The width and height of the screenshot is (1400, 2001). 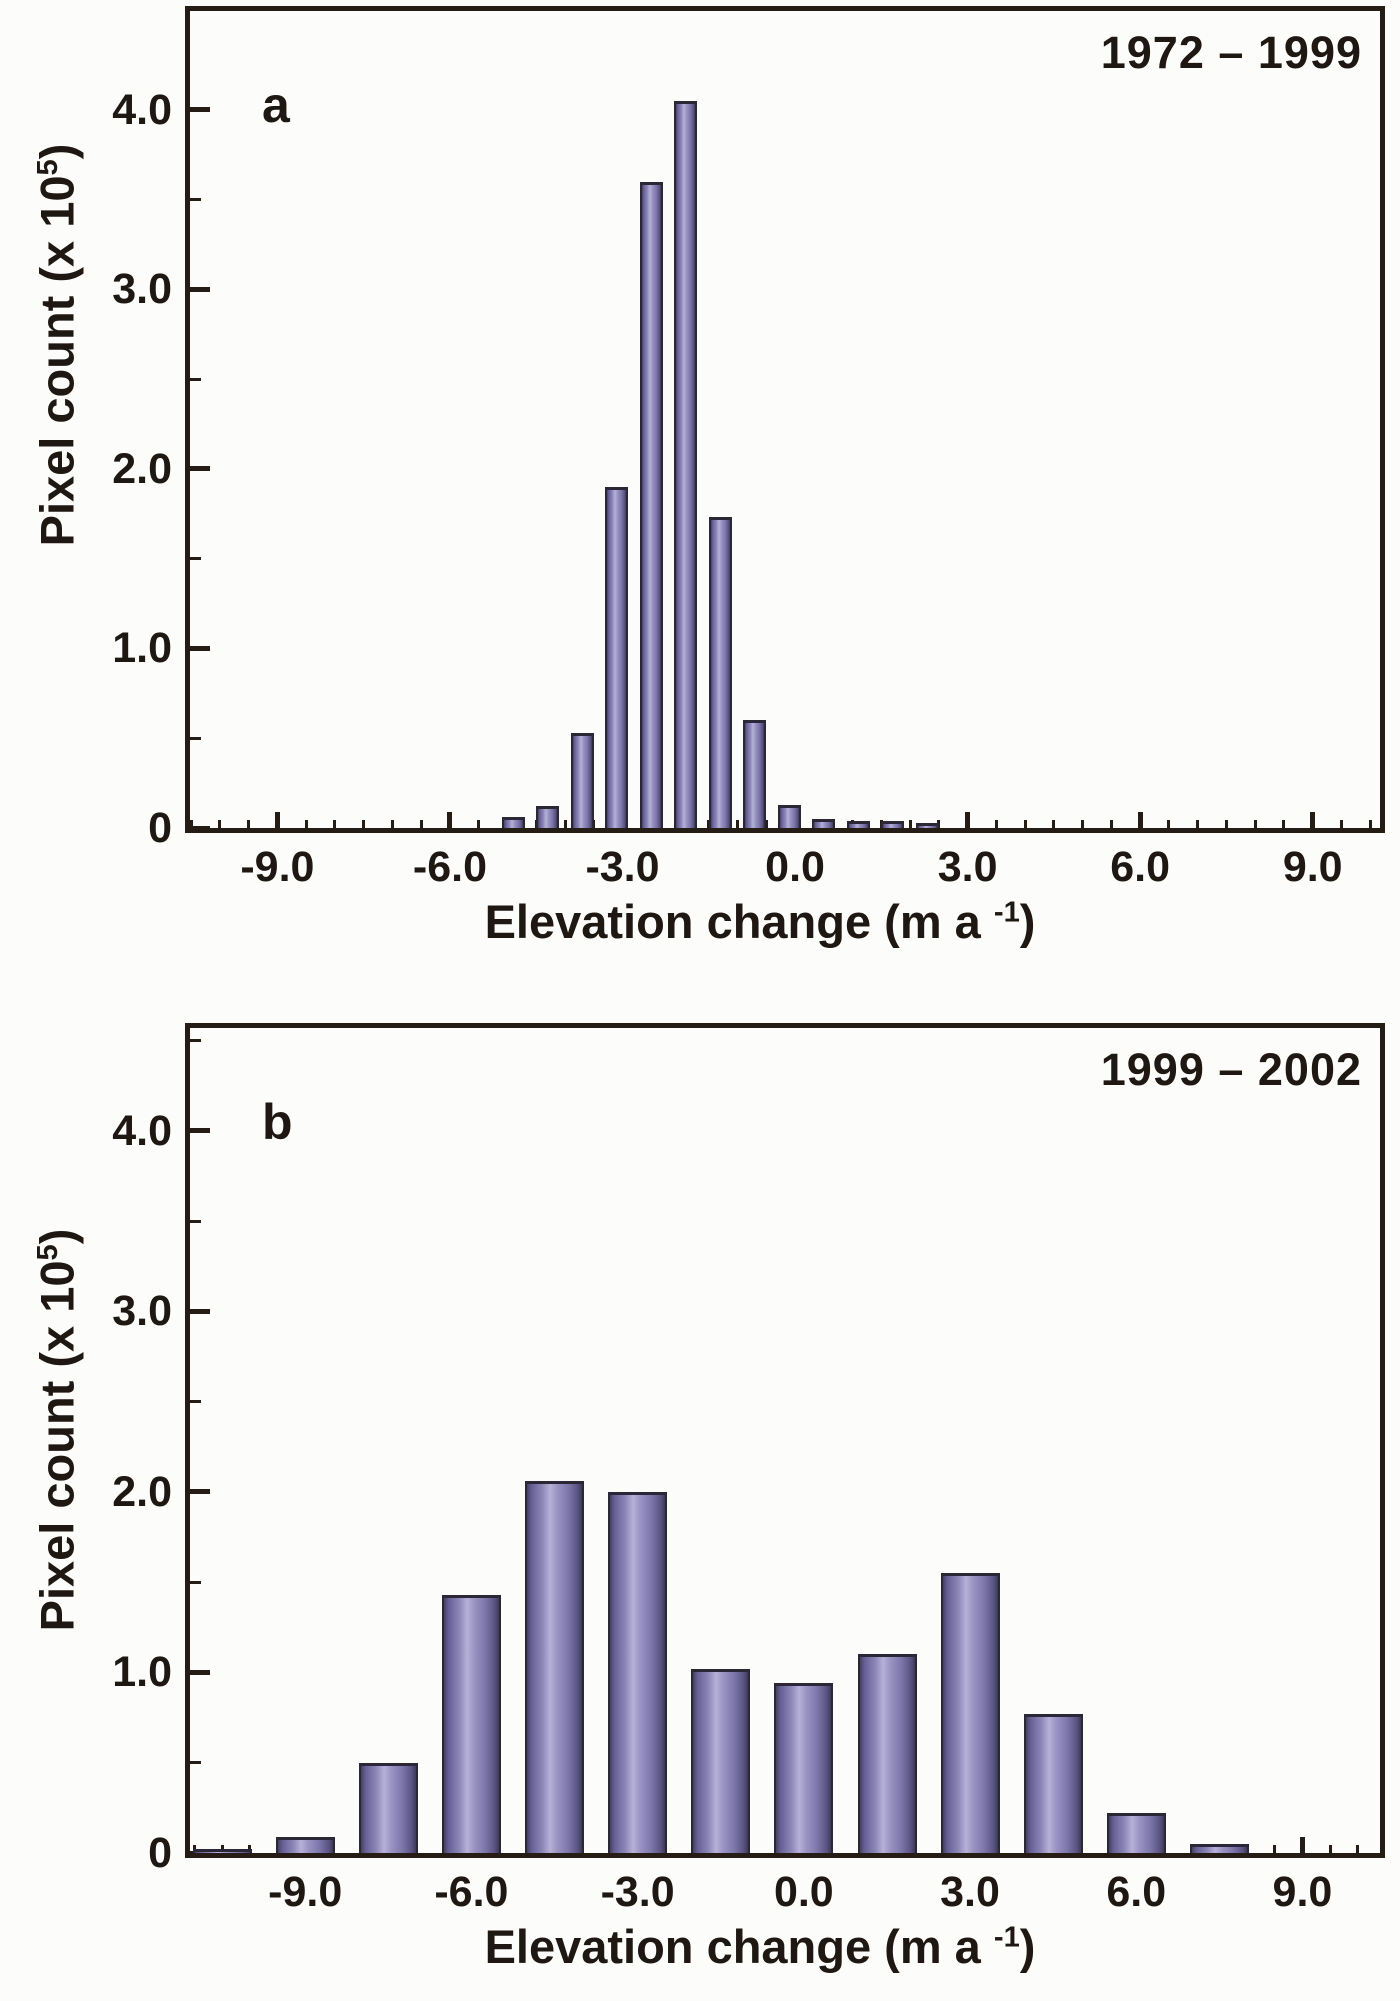 I want to click on x-axis-title-b: Elevation change (m a -1), so click(x=760, y=1946).